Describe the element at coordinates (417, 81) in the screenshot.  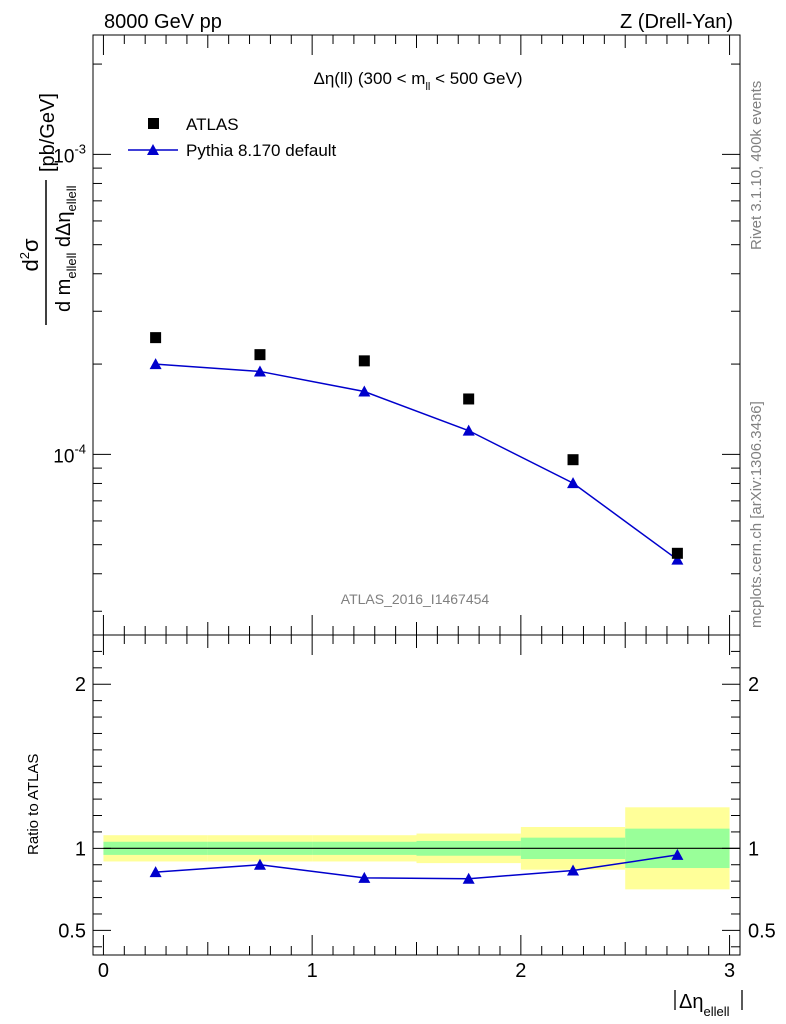
I see `main-plot-title: Δη(ll) (300 < mll < 500 GeV)` at that location.